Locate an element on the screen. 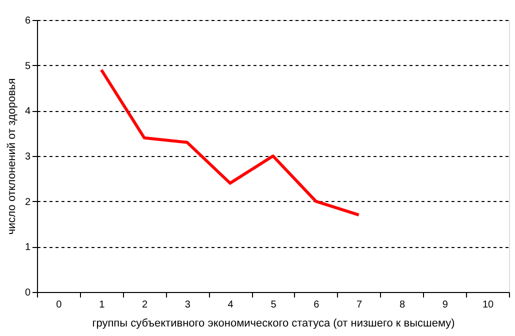 The width and height of the screenshot is (515, 336). y-tick-label: 1 is located at coordinates (27, 248).